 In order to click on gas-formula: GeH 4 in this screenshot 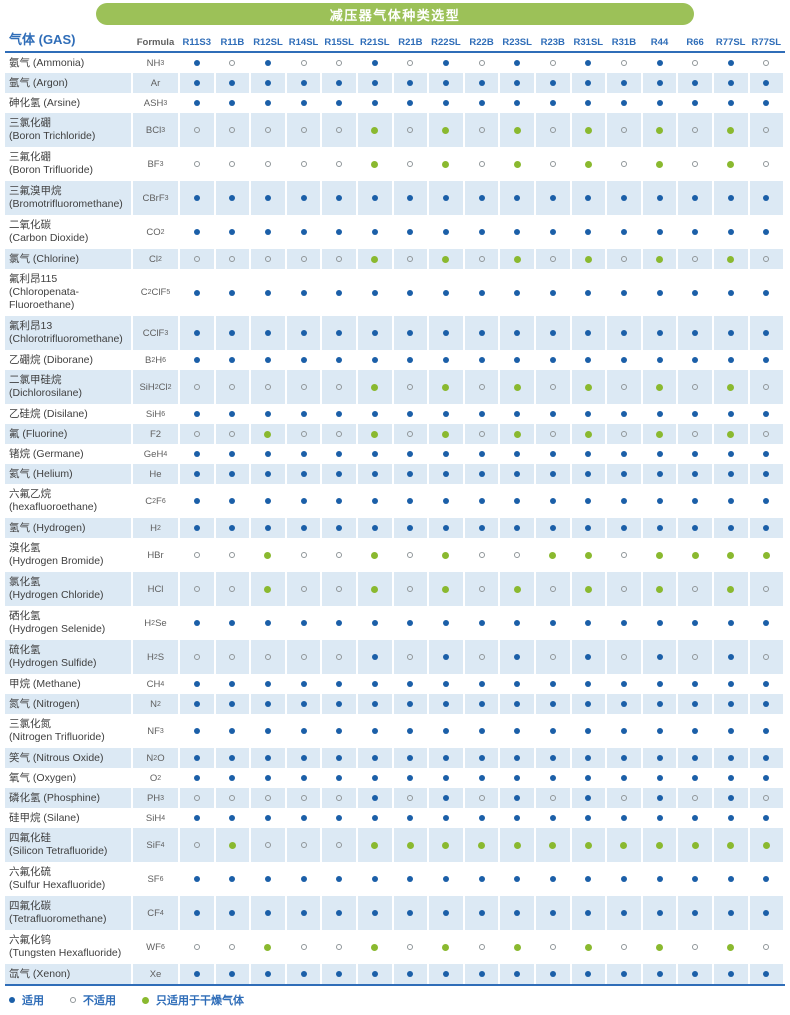, I will do `click(156, 454)`.